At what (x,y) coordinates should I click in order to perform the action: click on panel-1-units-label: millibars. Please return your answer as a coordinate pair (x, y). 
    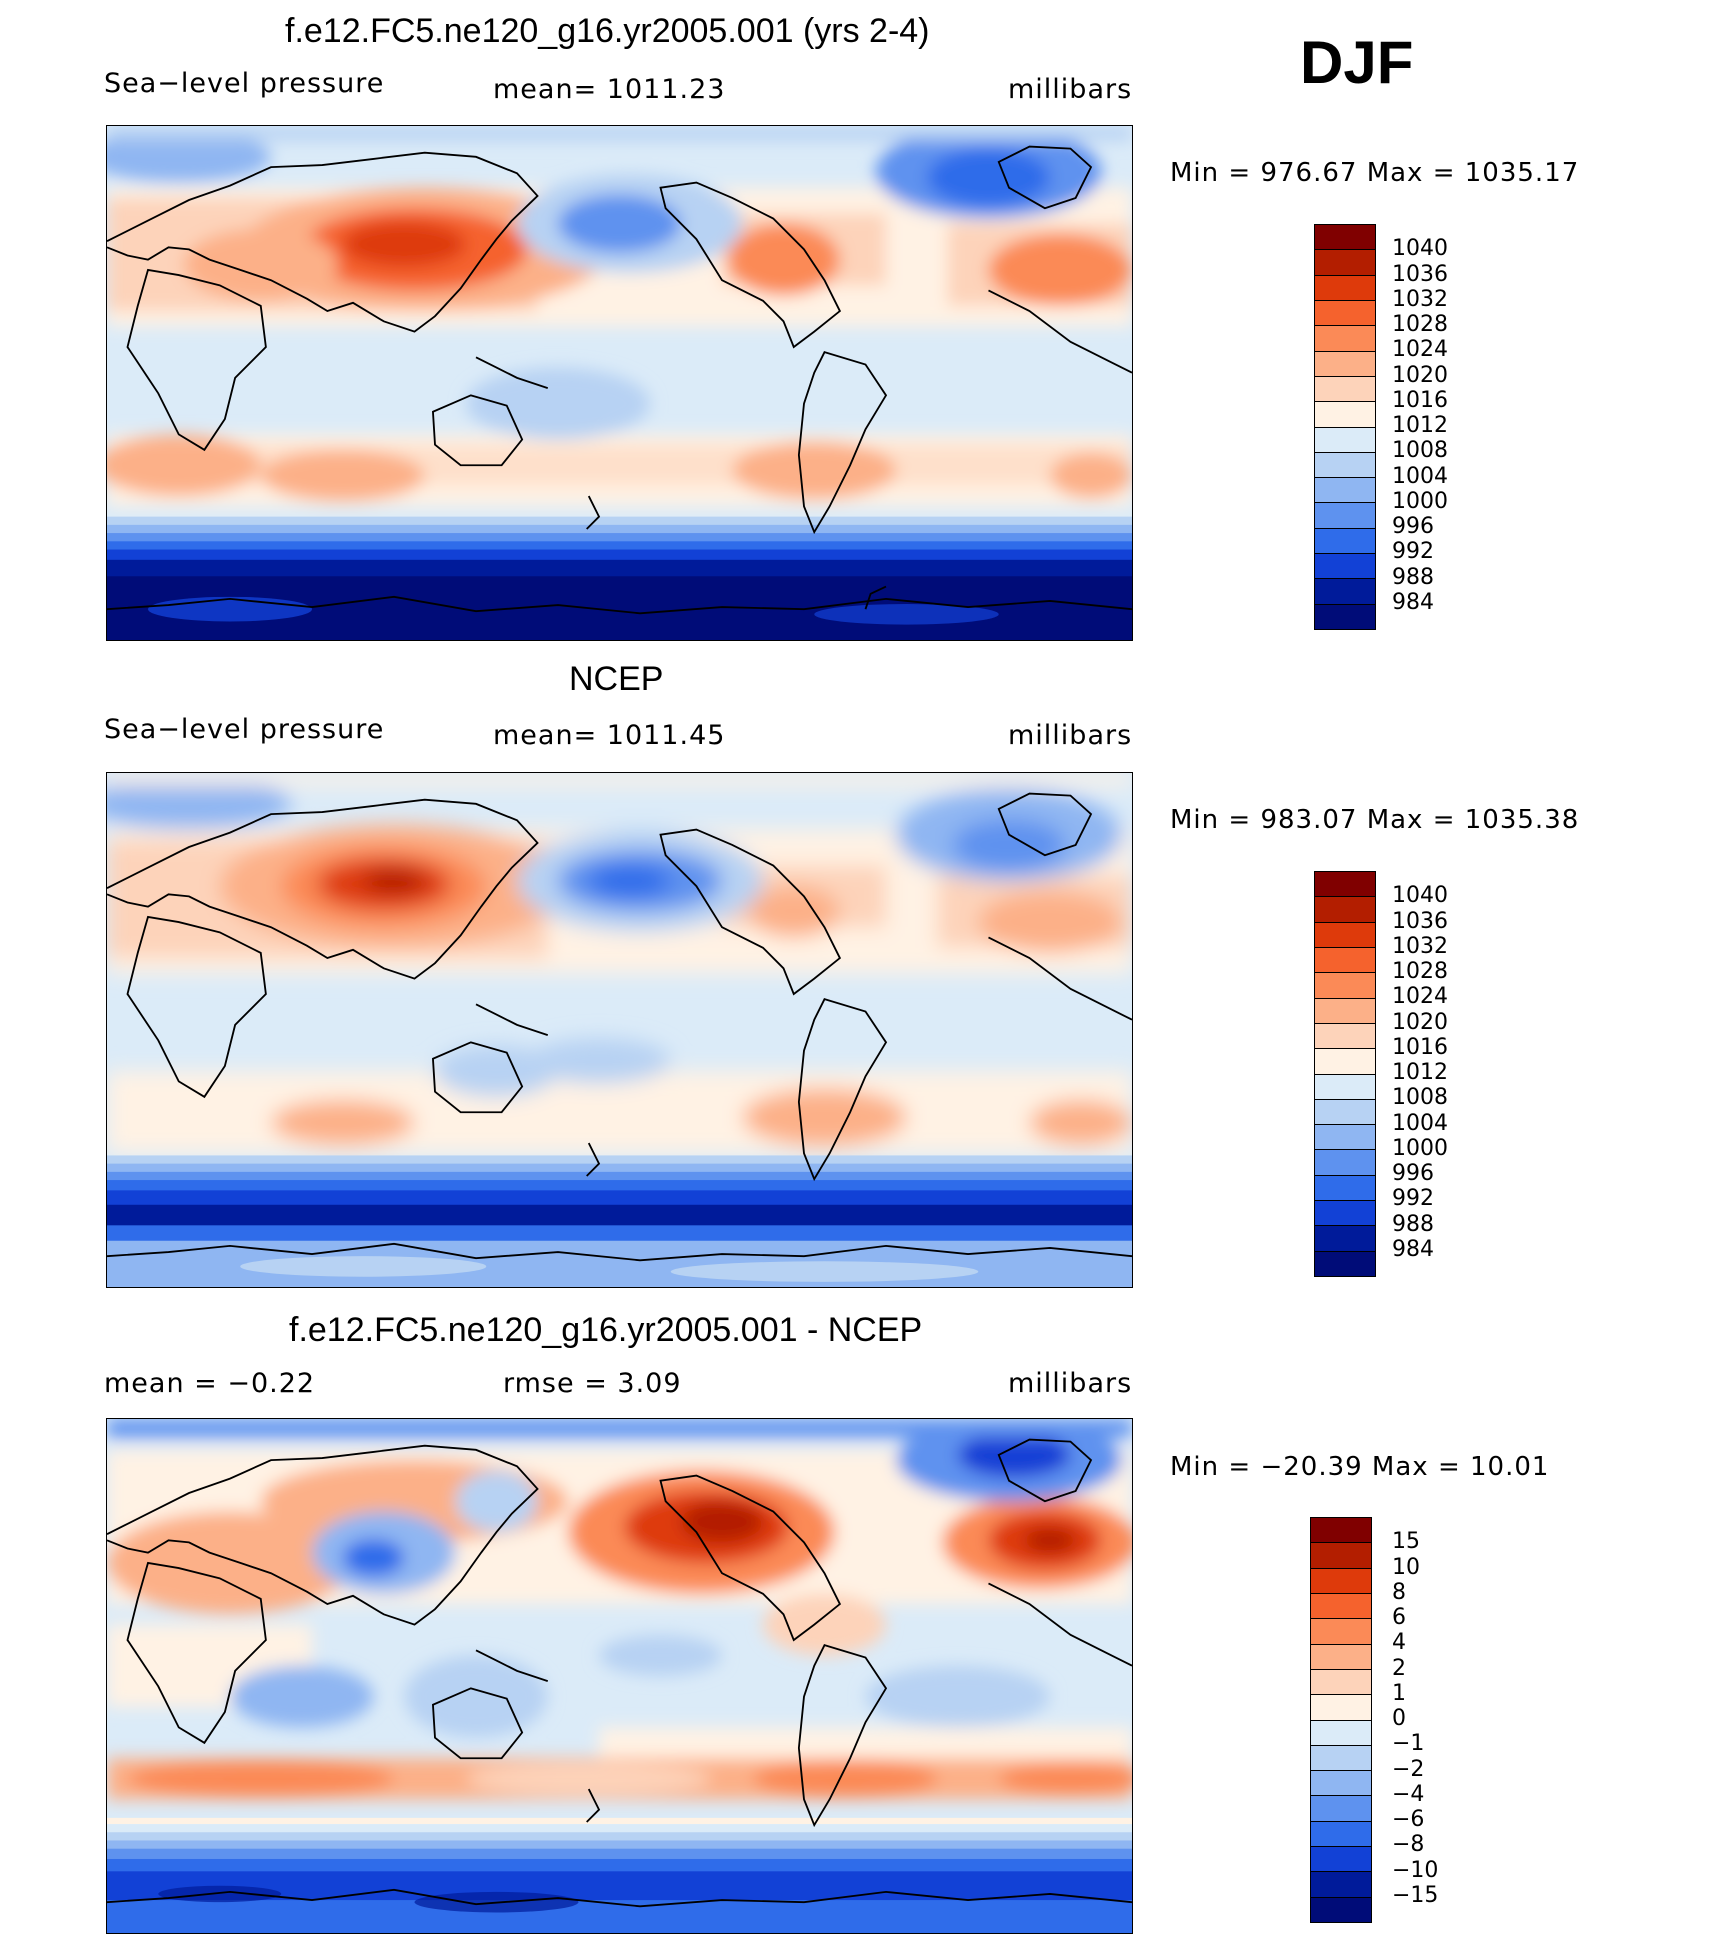
    Looking at the image, I should click on (1070, 89).